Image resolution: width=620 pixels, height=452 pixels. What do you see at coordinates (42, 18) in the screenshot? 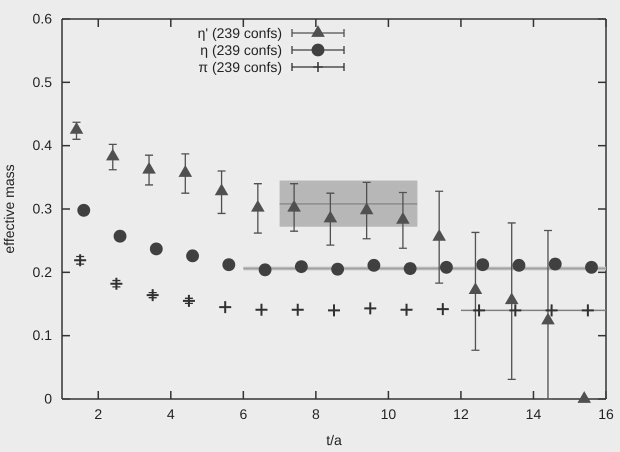
I see `y-tick-label: 0.6` at bounding box center [42, 18].